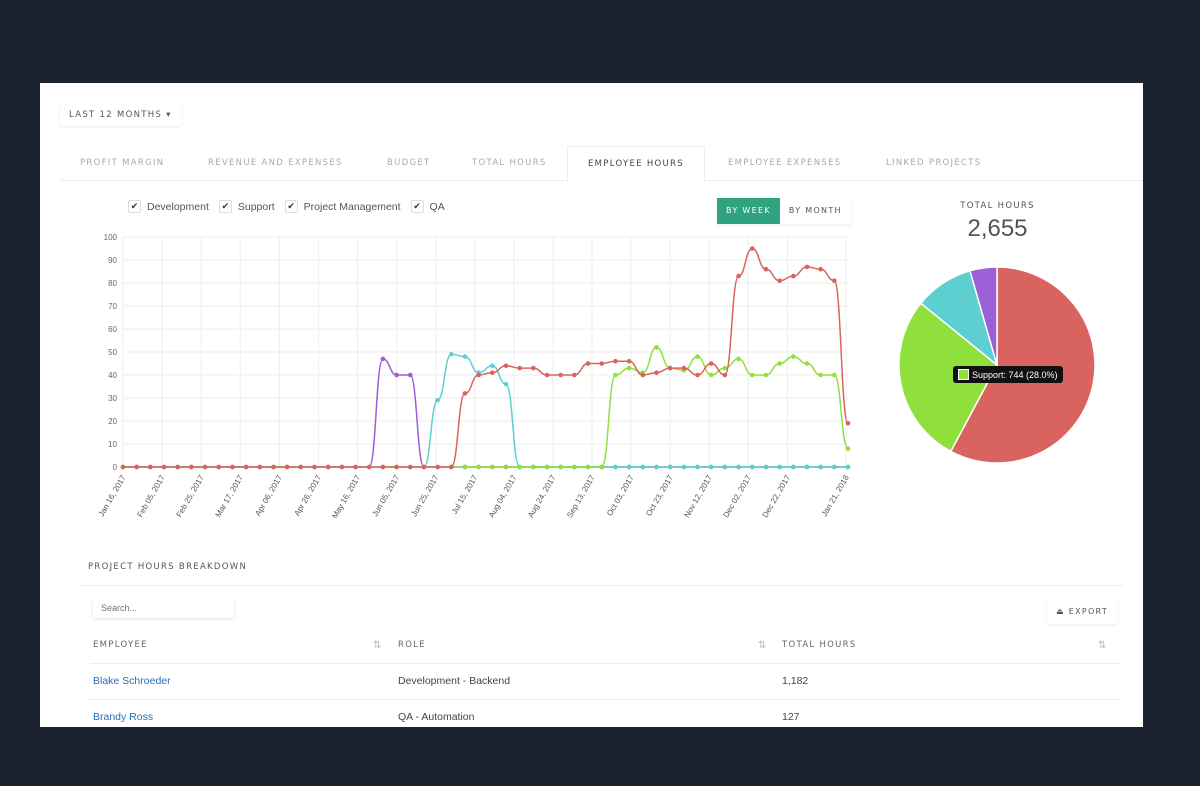 The image size is (1200, 786). What do you see at coordinates (777, 496) in the screenshot?
I see `x-tick-label: Dec 22, 2017` at bounding box center [777, 496].